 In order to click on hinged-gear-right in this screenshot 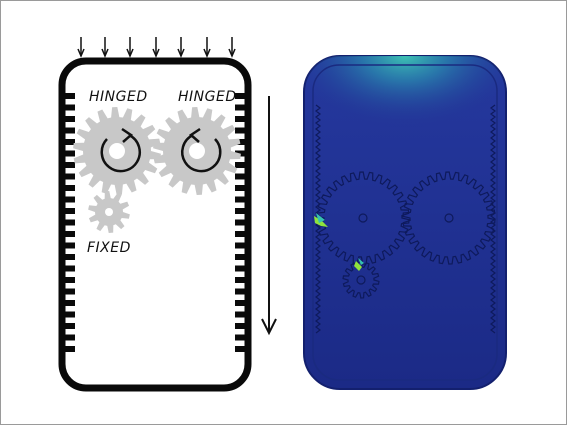, I will do `click(197, 151)`.